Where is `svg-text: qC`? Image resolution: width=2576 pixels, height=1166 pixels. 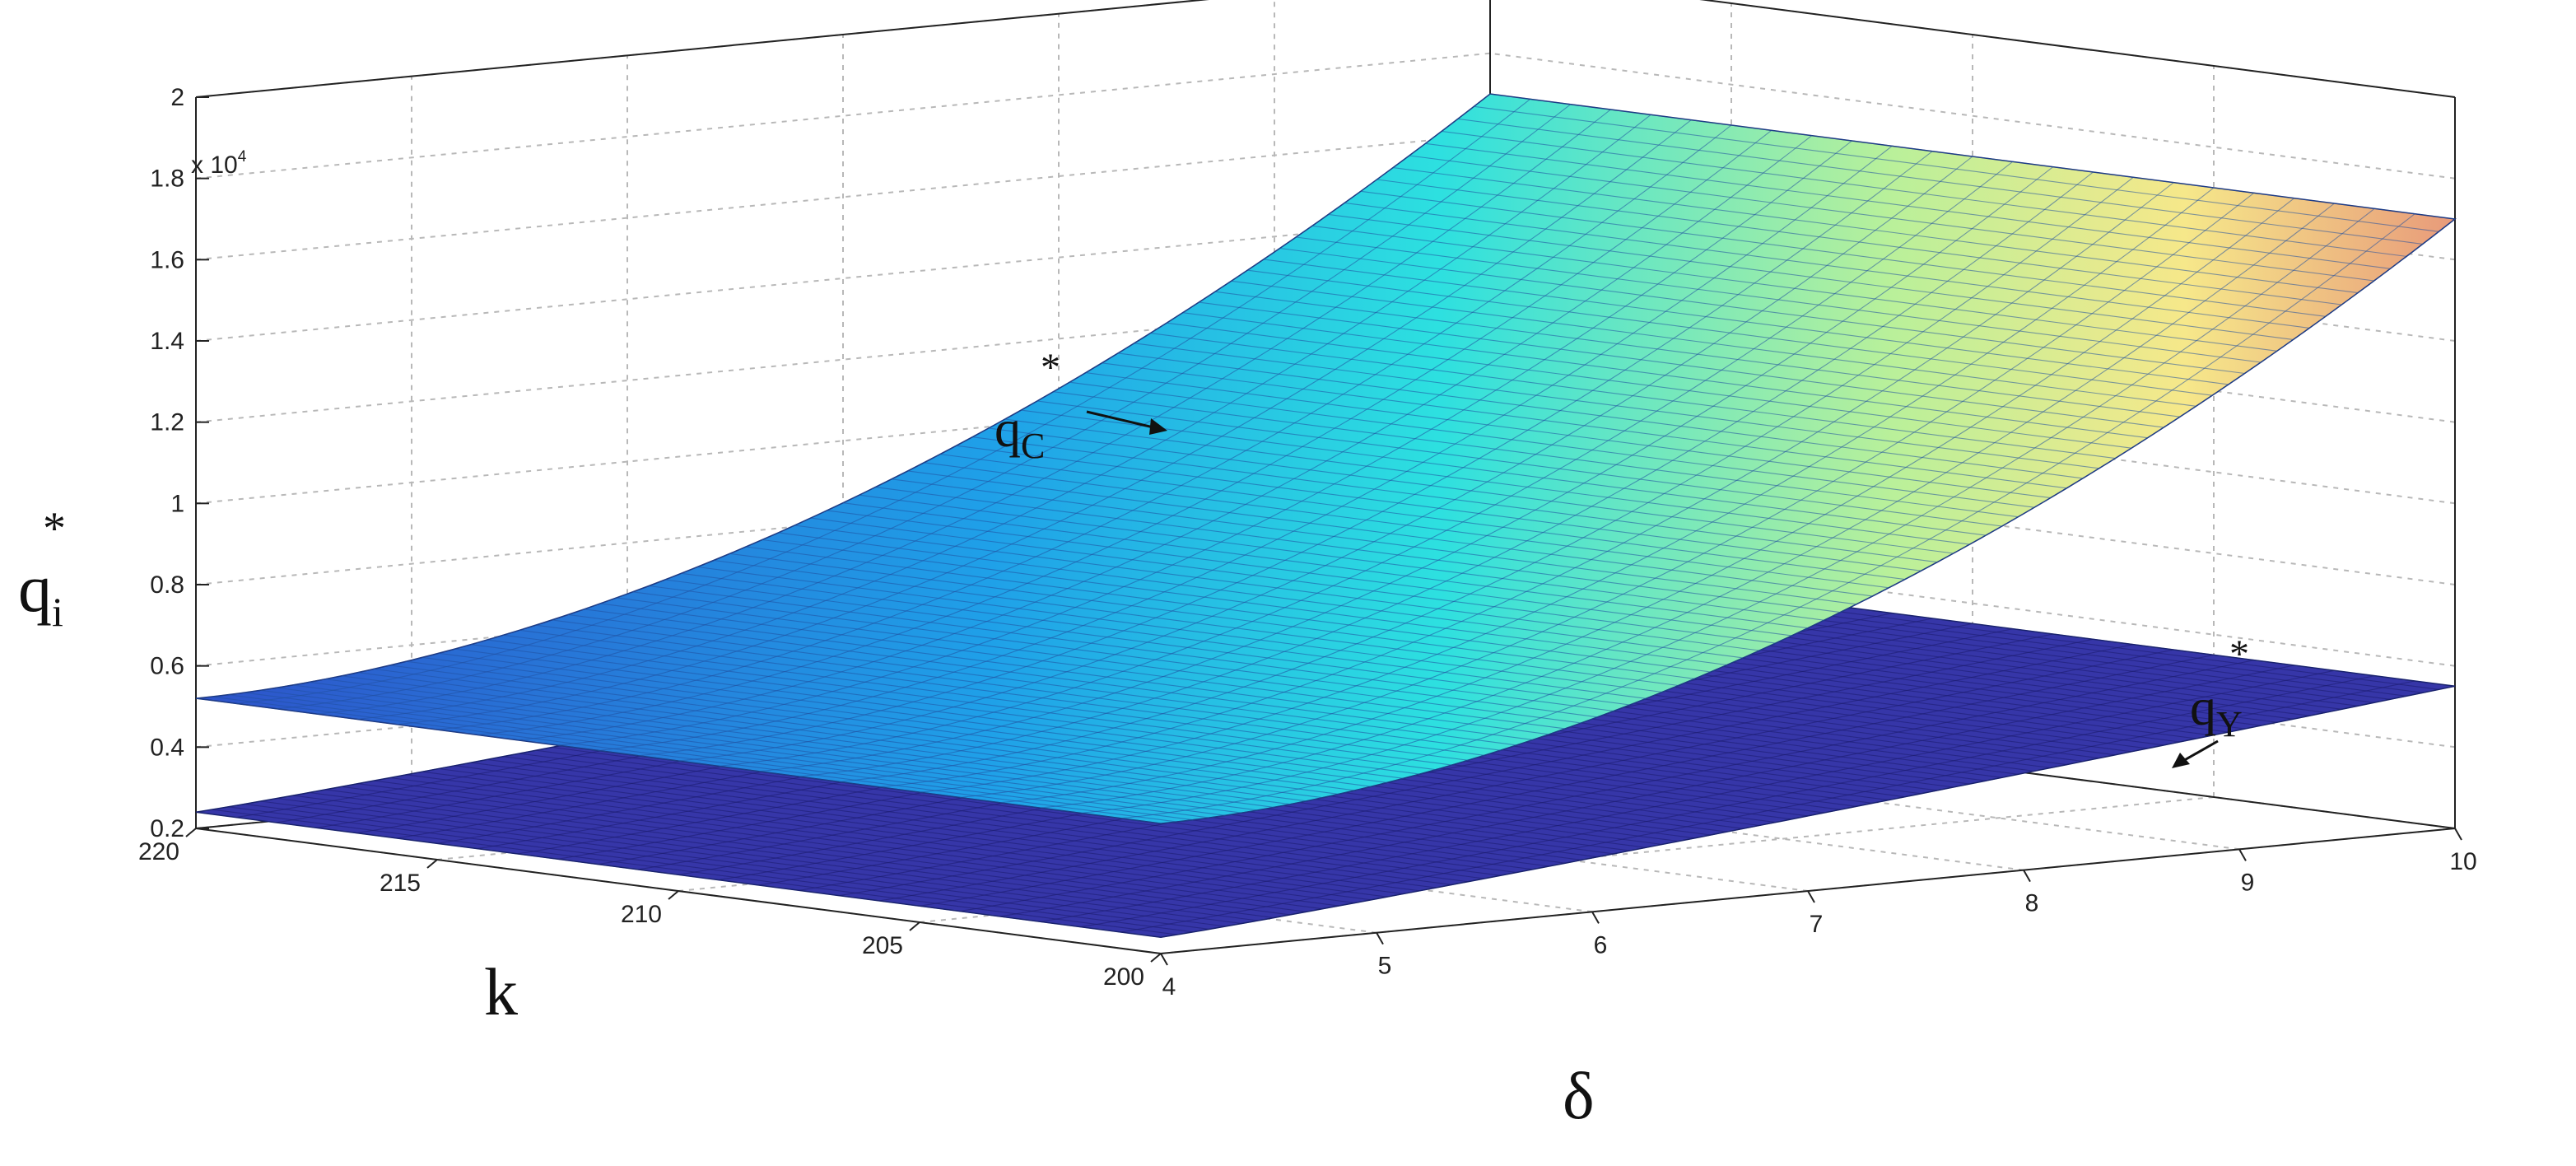
svg-text: qC is located at coordinates (1020, 433).